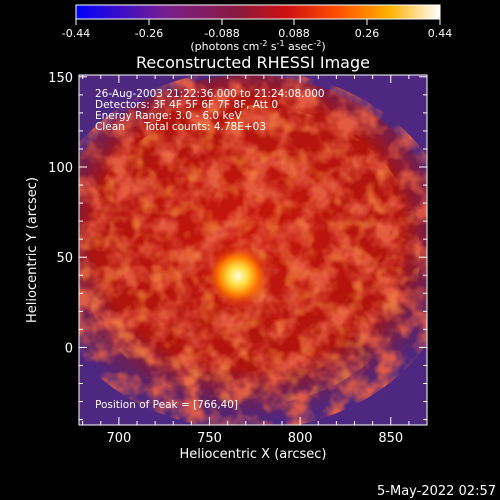 This screenshot has height=500, width=500. I want to click on x-tick-label: 700, so click(118, 438).